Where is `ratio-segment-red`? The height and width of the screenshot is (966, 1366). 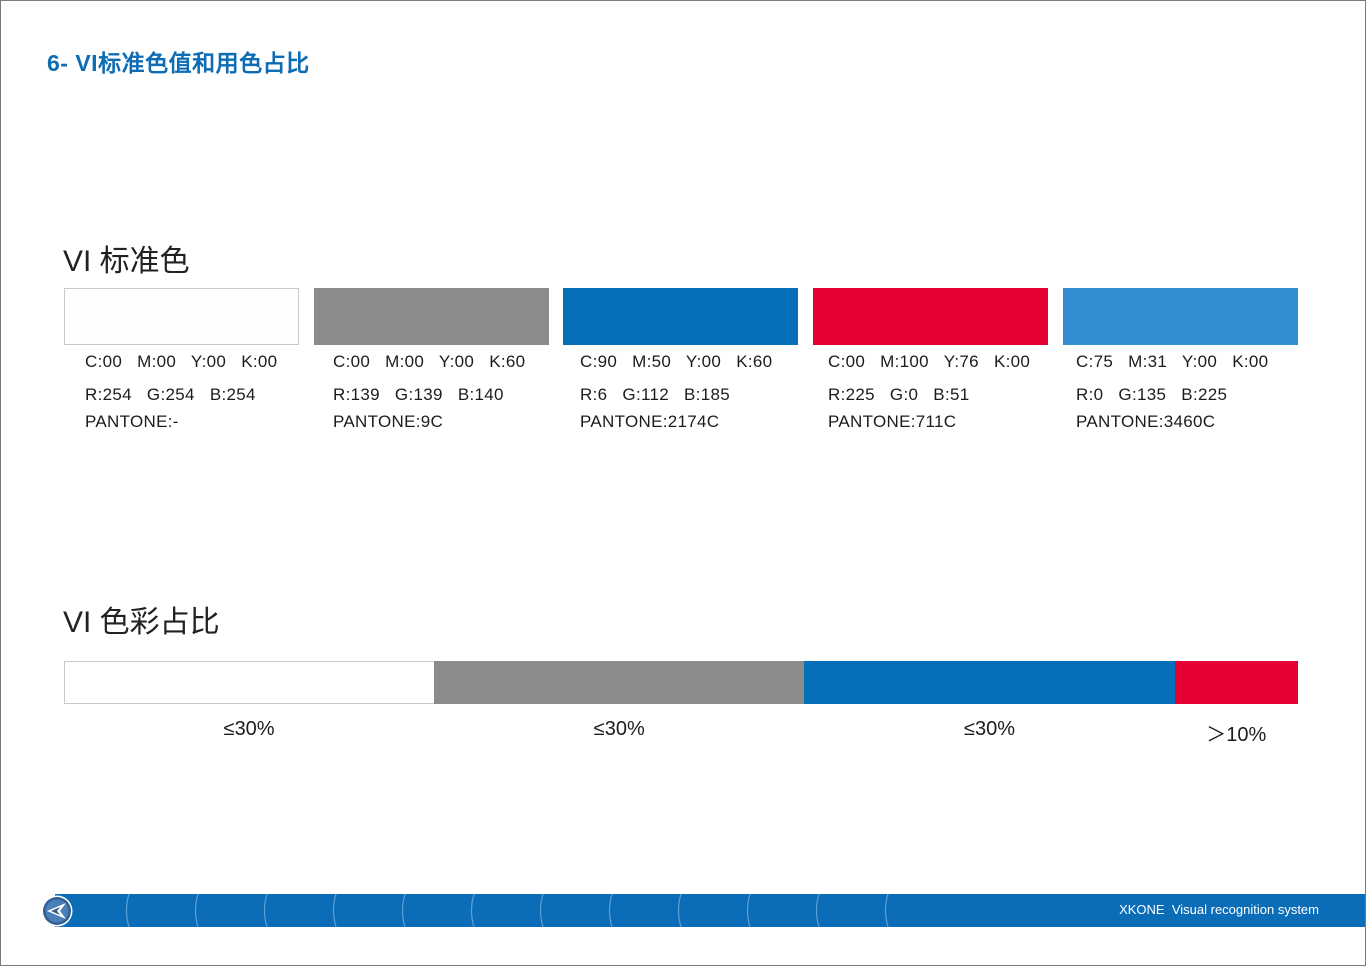 ratio-segment-red is located at coordinates (1236, 682).